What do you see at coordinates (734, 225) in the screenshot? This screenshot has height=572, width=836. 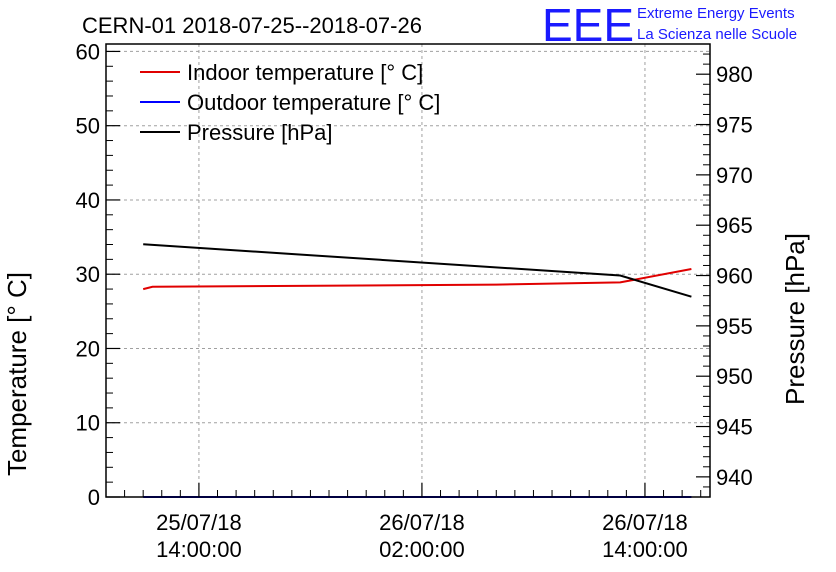 I see `right-tick-label: 965` at bounding box center [734, 225].